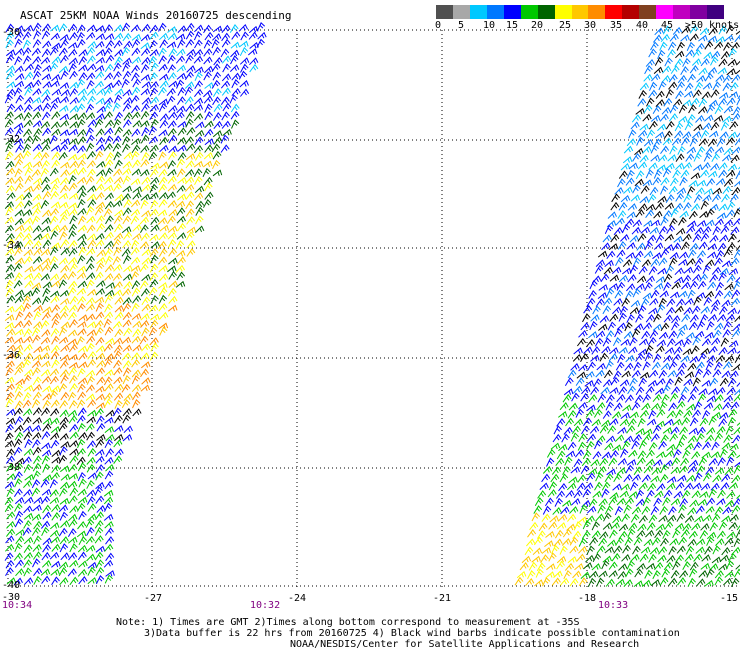 Image resolution: width=740 pixels, height=650 pixels. I want to click on colorbar-swatch, so click(648, 12).